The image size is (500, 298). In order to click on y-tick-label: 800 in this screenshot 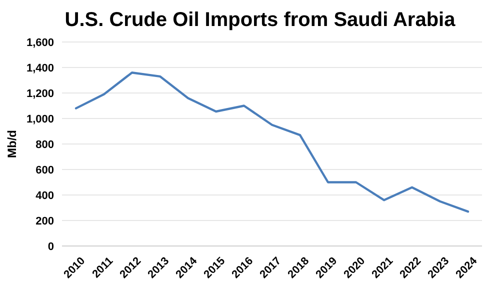, I will do `click(45, 144)`.